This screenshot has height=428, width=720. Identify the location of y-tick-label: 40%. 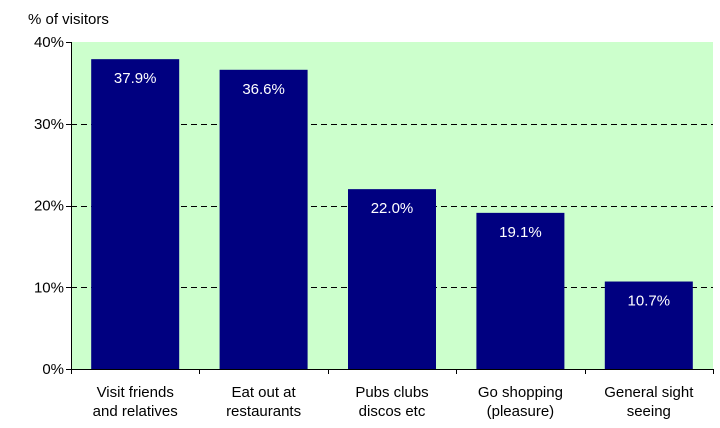
(49, 42).